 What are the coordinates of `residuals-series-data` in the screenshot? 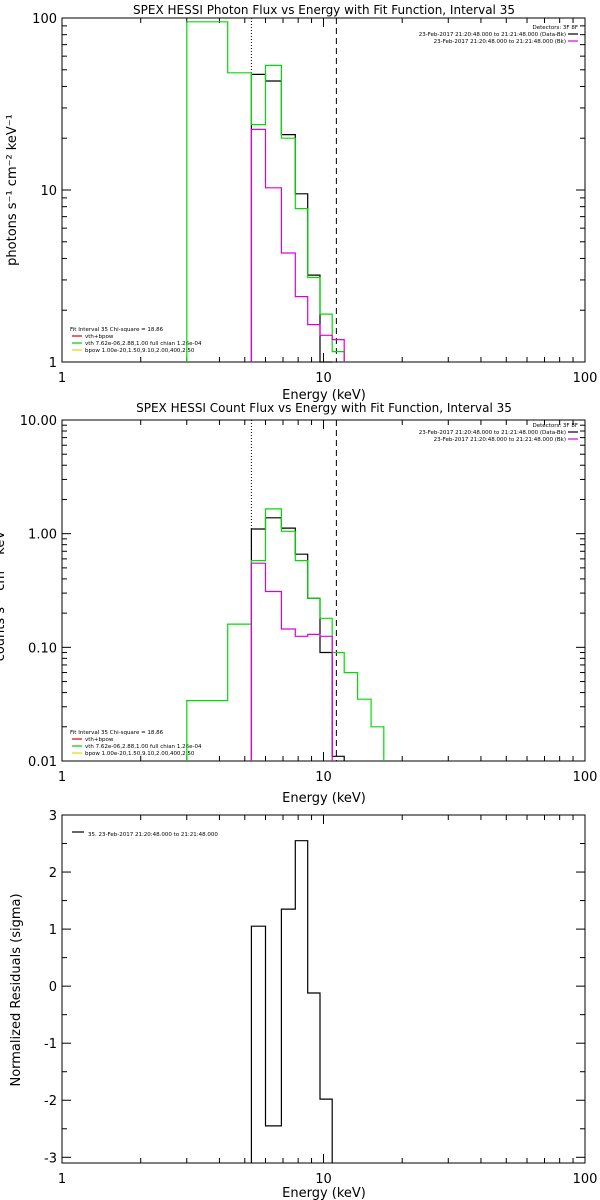 It's located at (291, 1001).